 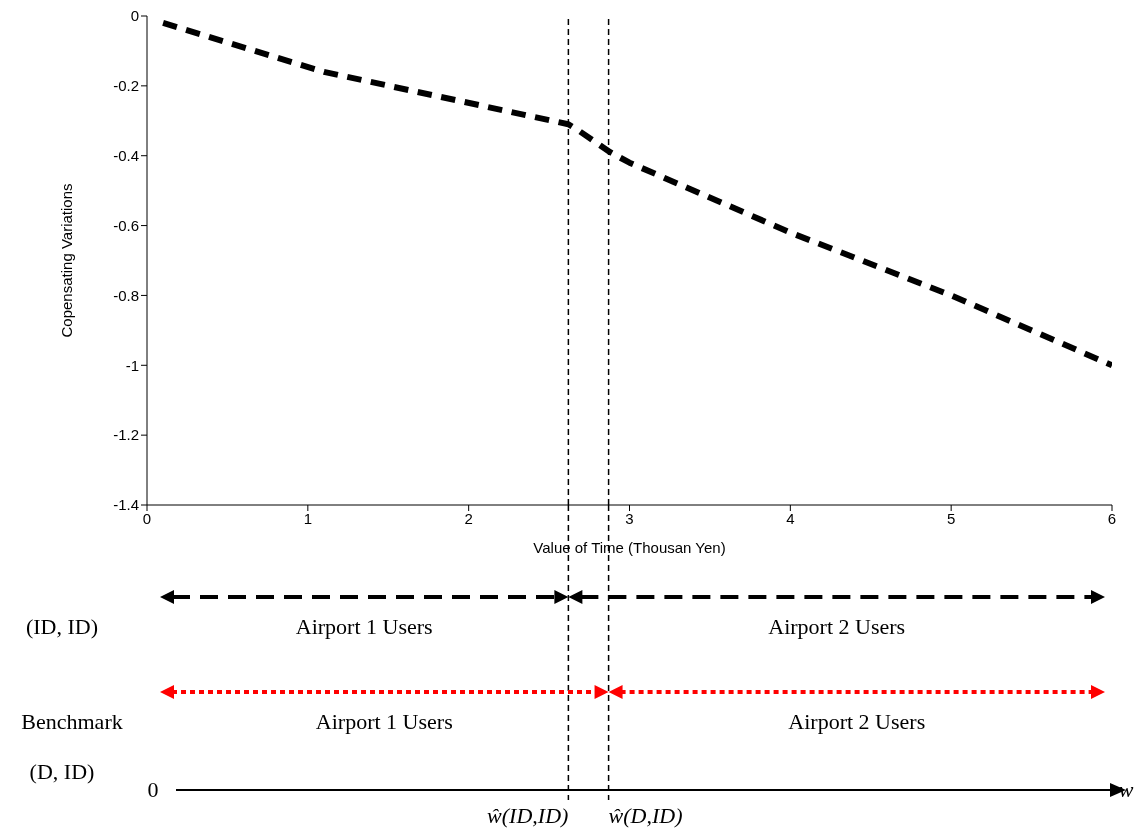 I want to click on ref-line-label: ŵ(D,ID), so click(x=645, y=815).